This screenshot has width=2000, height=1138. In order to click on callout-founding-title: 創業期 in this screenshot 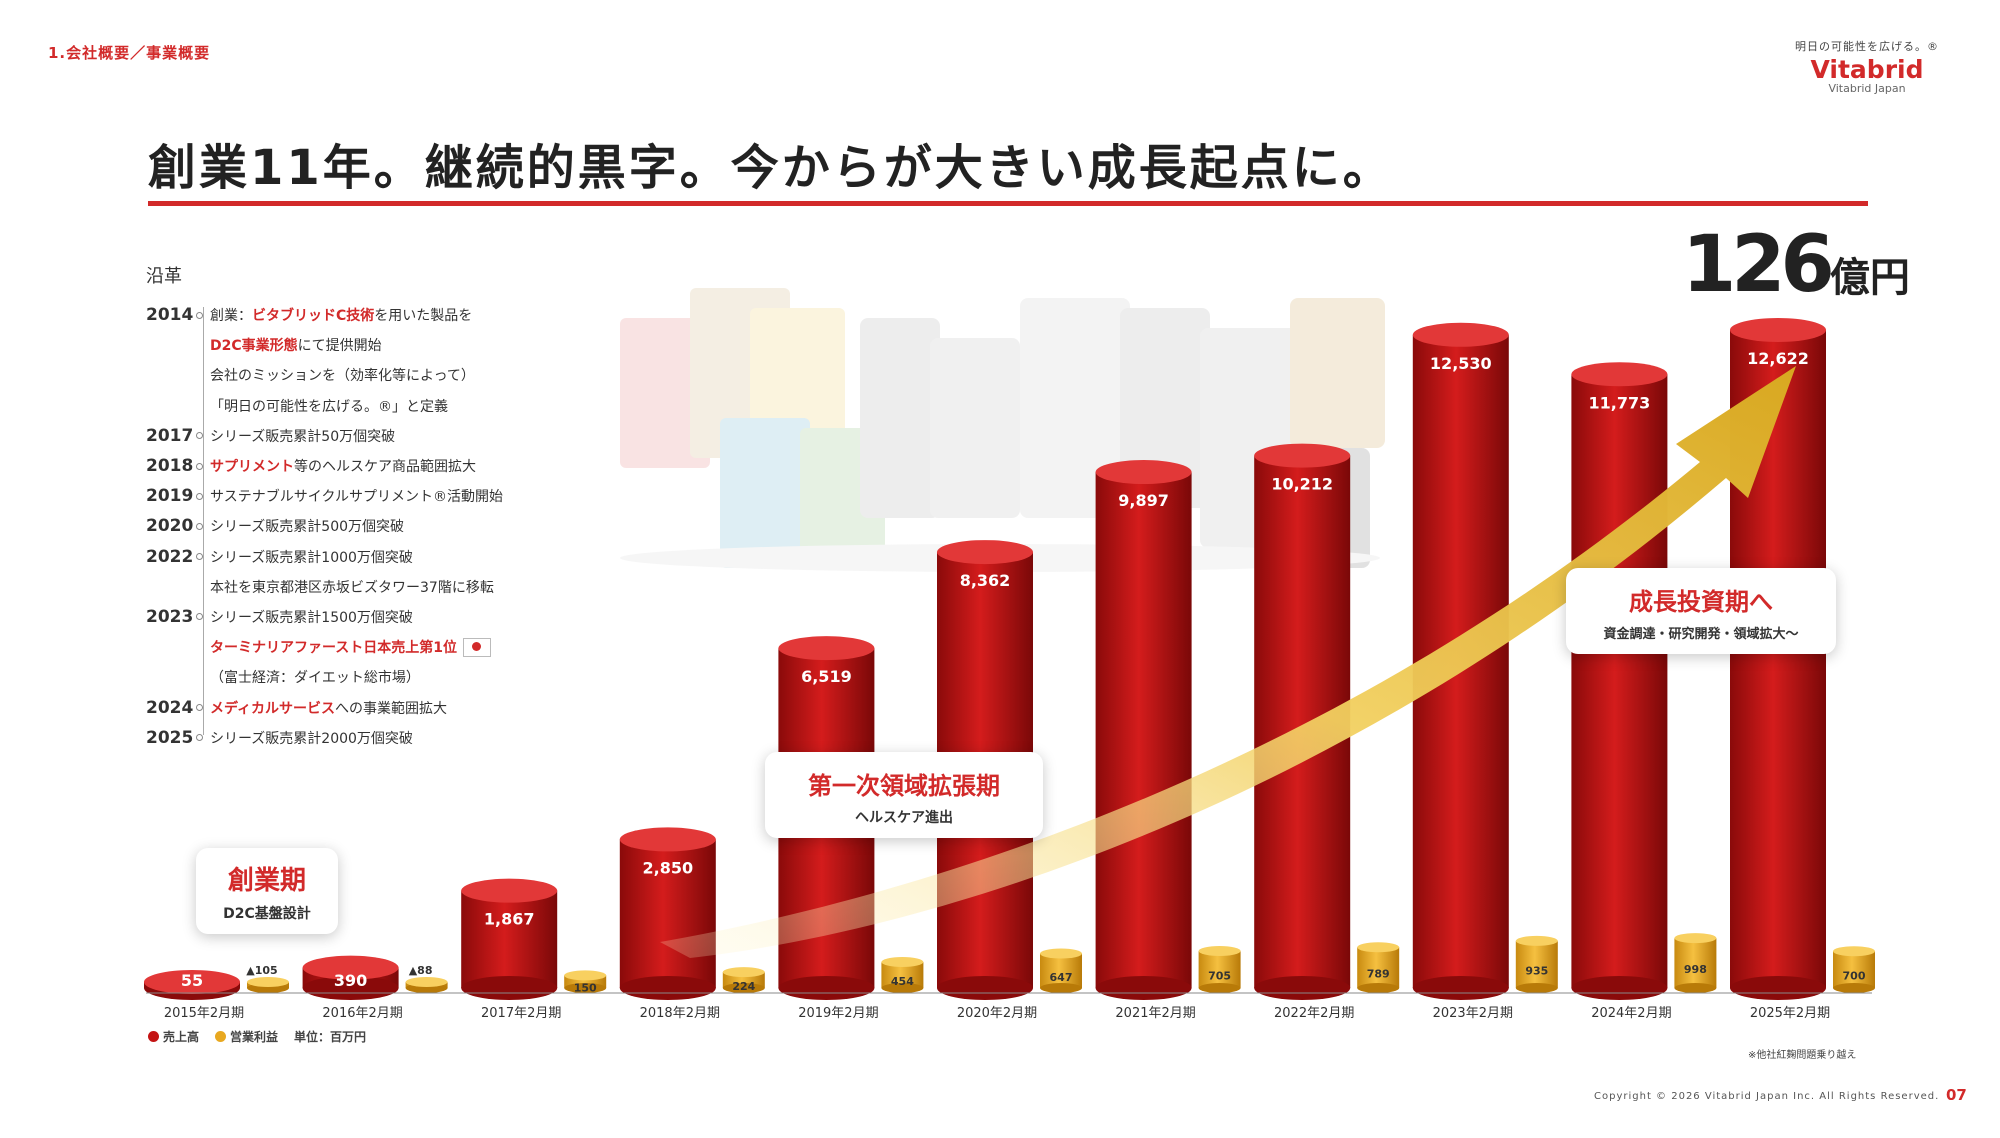, I will do `click(266, 881)`.